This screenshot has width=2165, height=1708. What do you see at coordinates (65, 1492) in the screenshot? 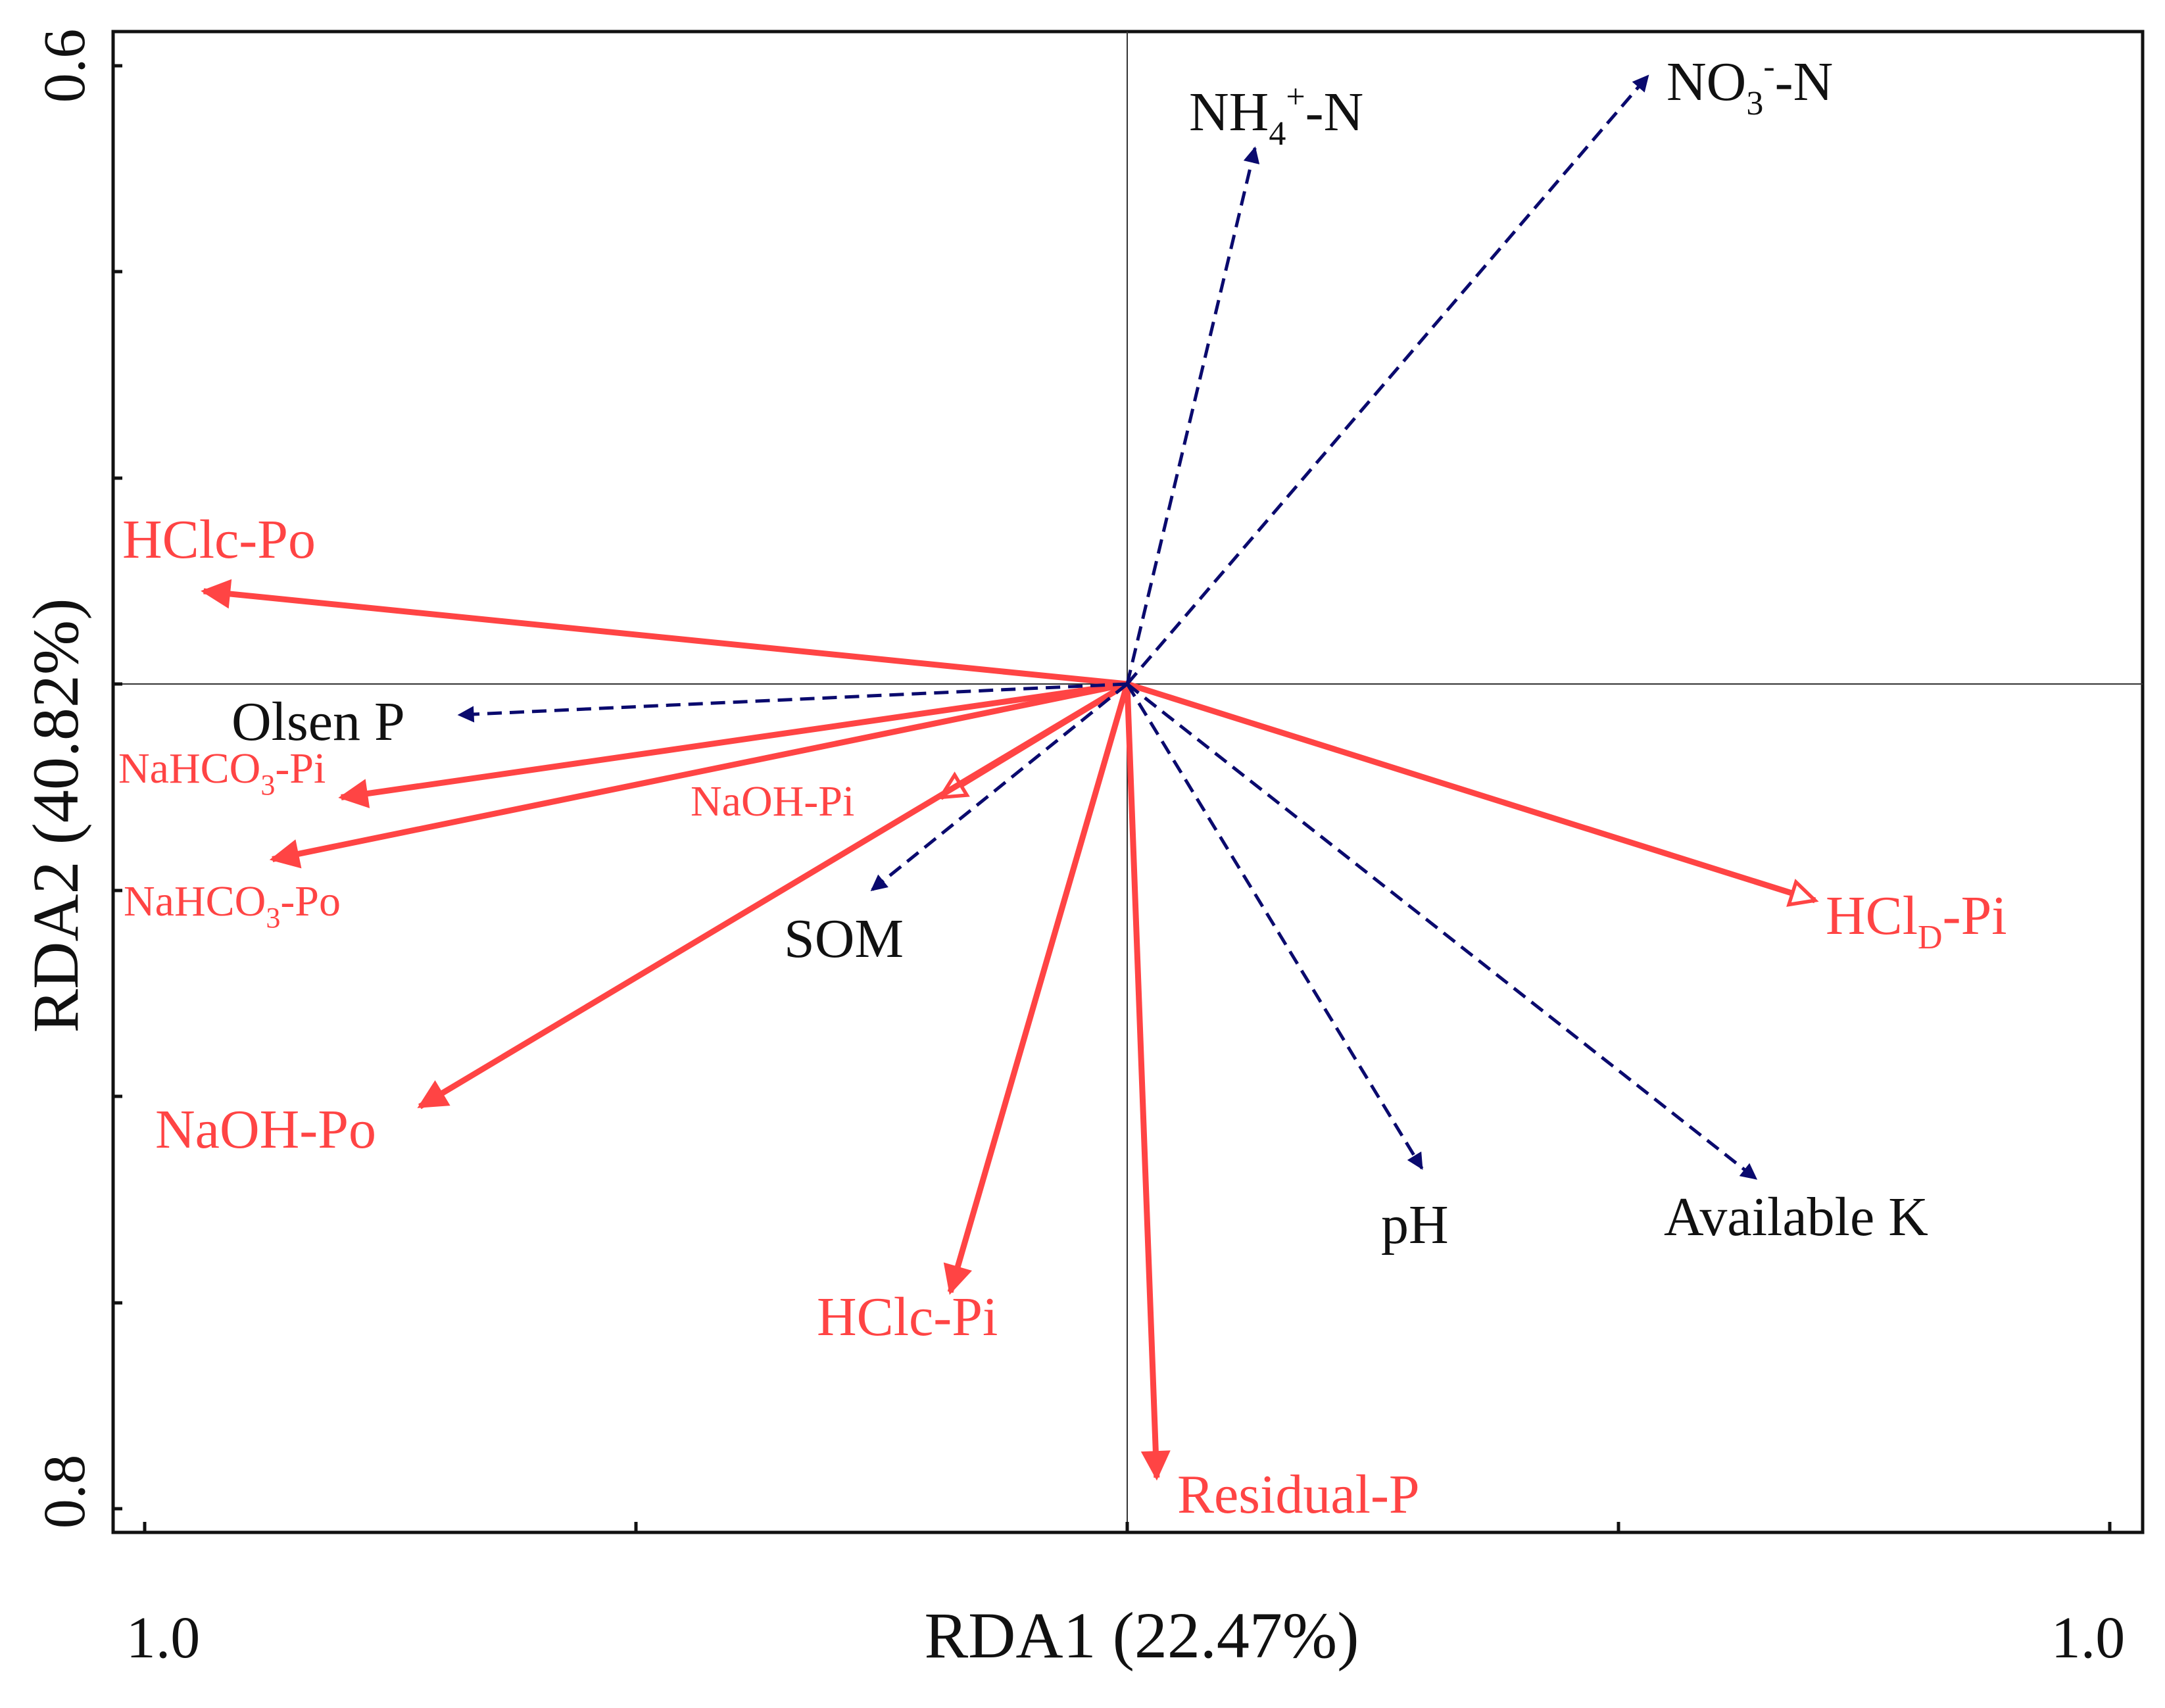
I see `y-tick-label-bottom: 0.8` at bounding box center [65, 1492].